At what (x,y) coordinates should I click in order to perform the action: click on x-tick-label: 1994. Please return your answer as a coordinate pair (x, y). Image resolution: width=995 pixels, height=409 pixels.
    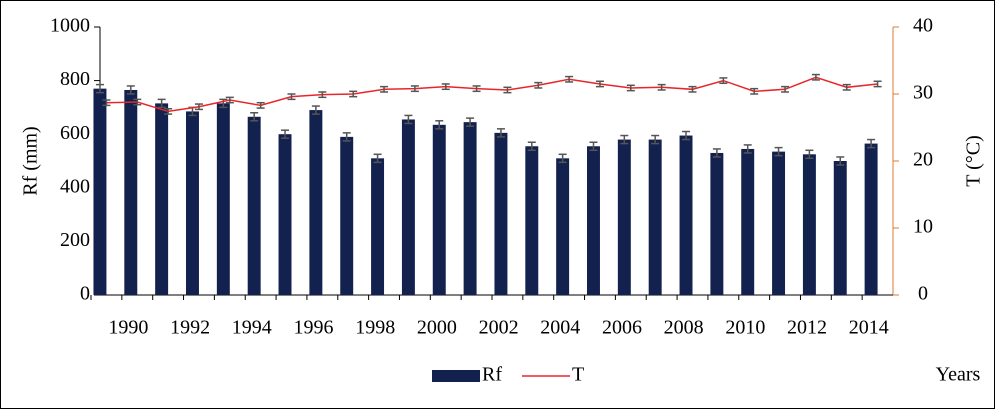
    Looking at the image, I should click on (252, 328).